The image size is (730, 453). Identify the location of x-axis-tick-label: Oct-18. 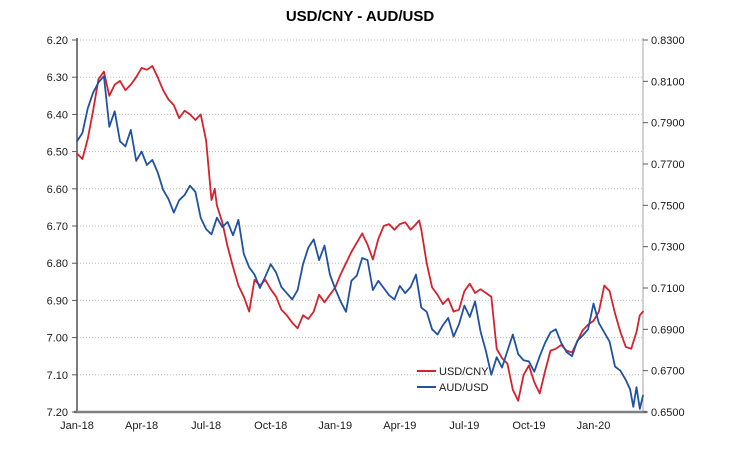
(270, 426).